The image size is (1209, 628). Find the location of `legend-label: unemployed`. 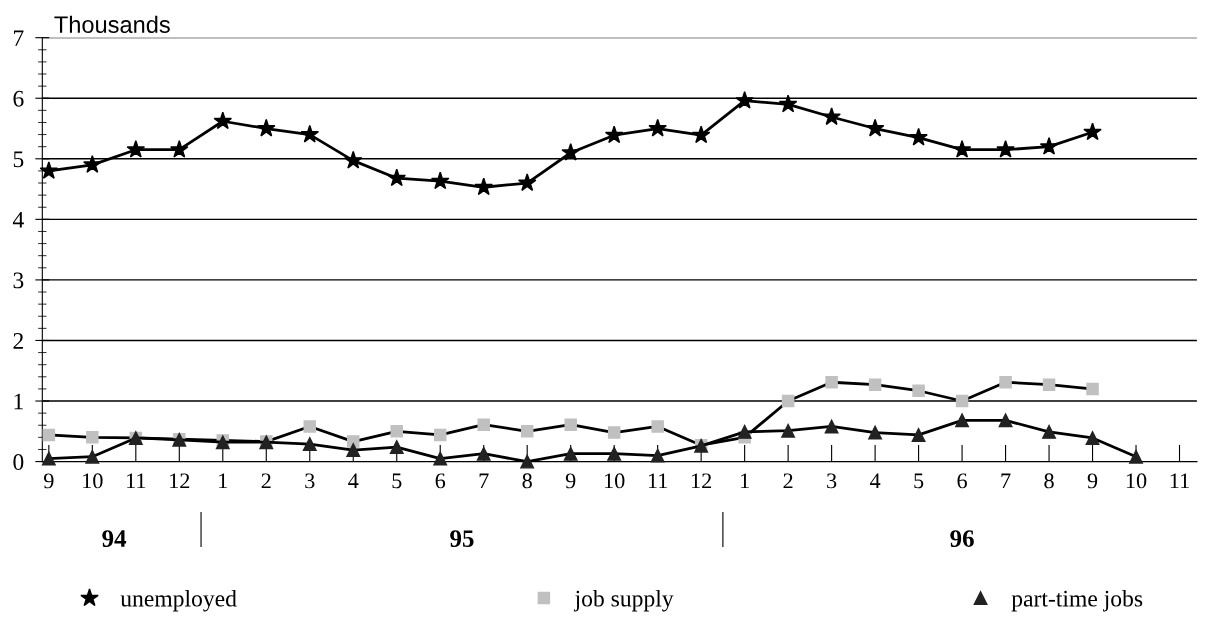

legend-label: unemployed is located at coordinates (178, 600).